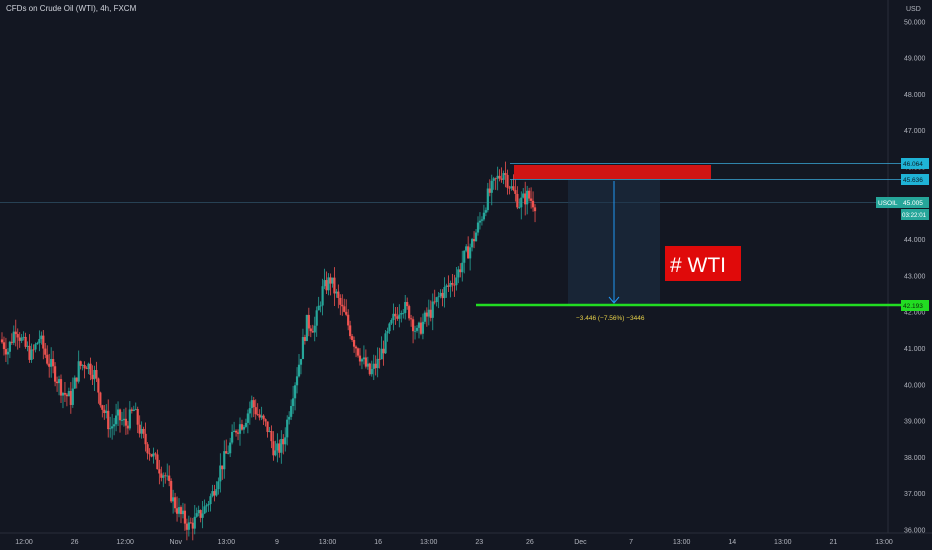  Describe the element at coordinates (910, 266) in the screenshot. I see `price-axis` at that location.